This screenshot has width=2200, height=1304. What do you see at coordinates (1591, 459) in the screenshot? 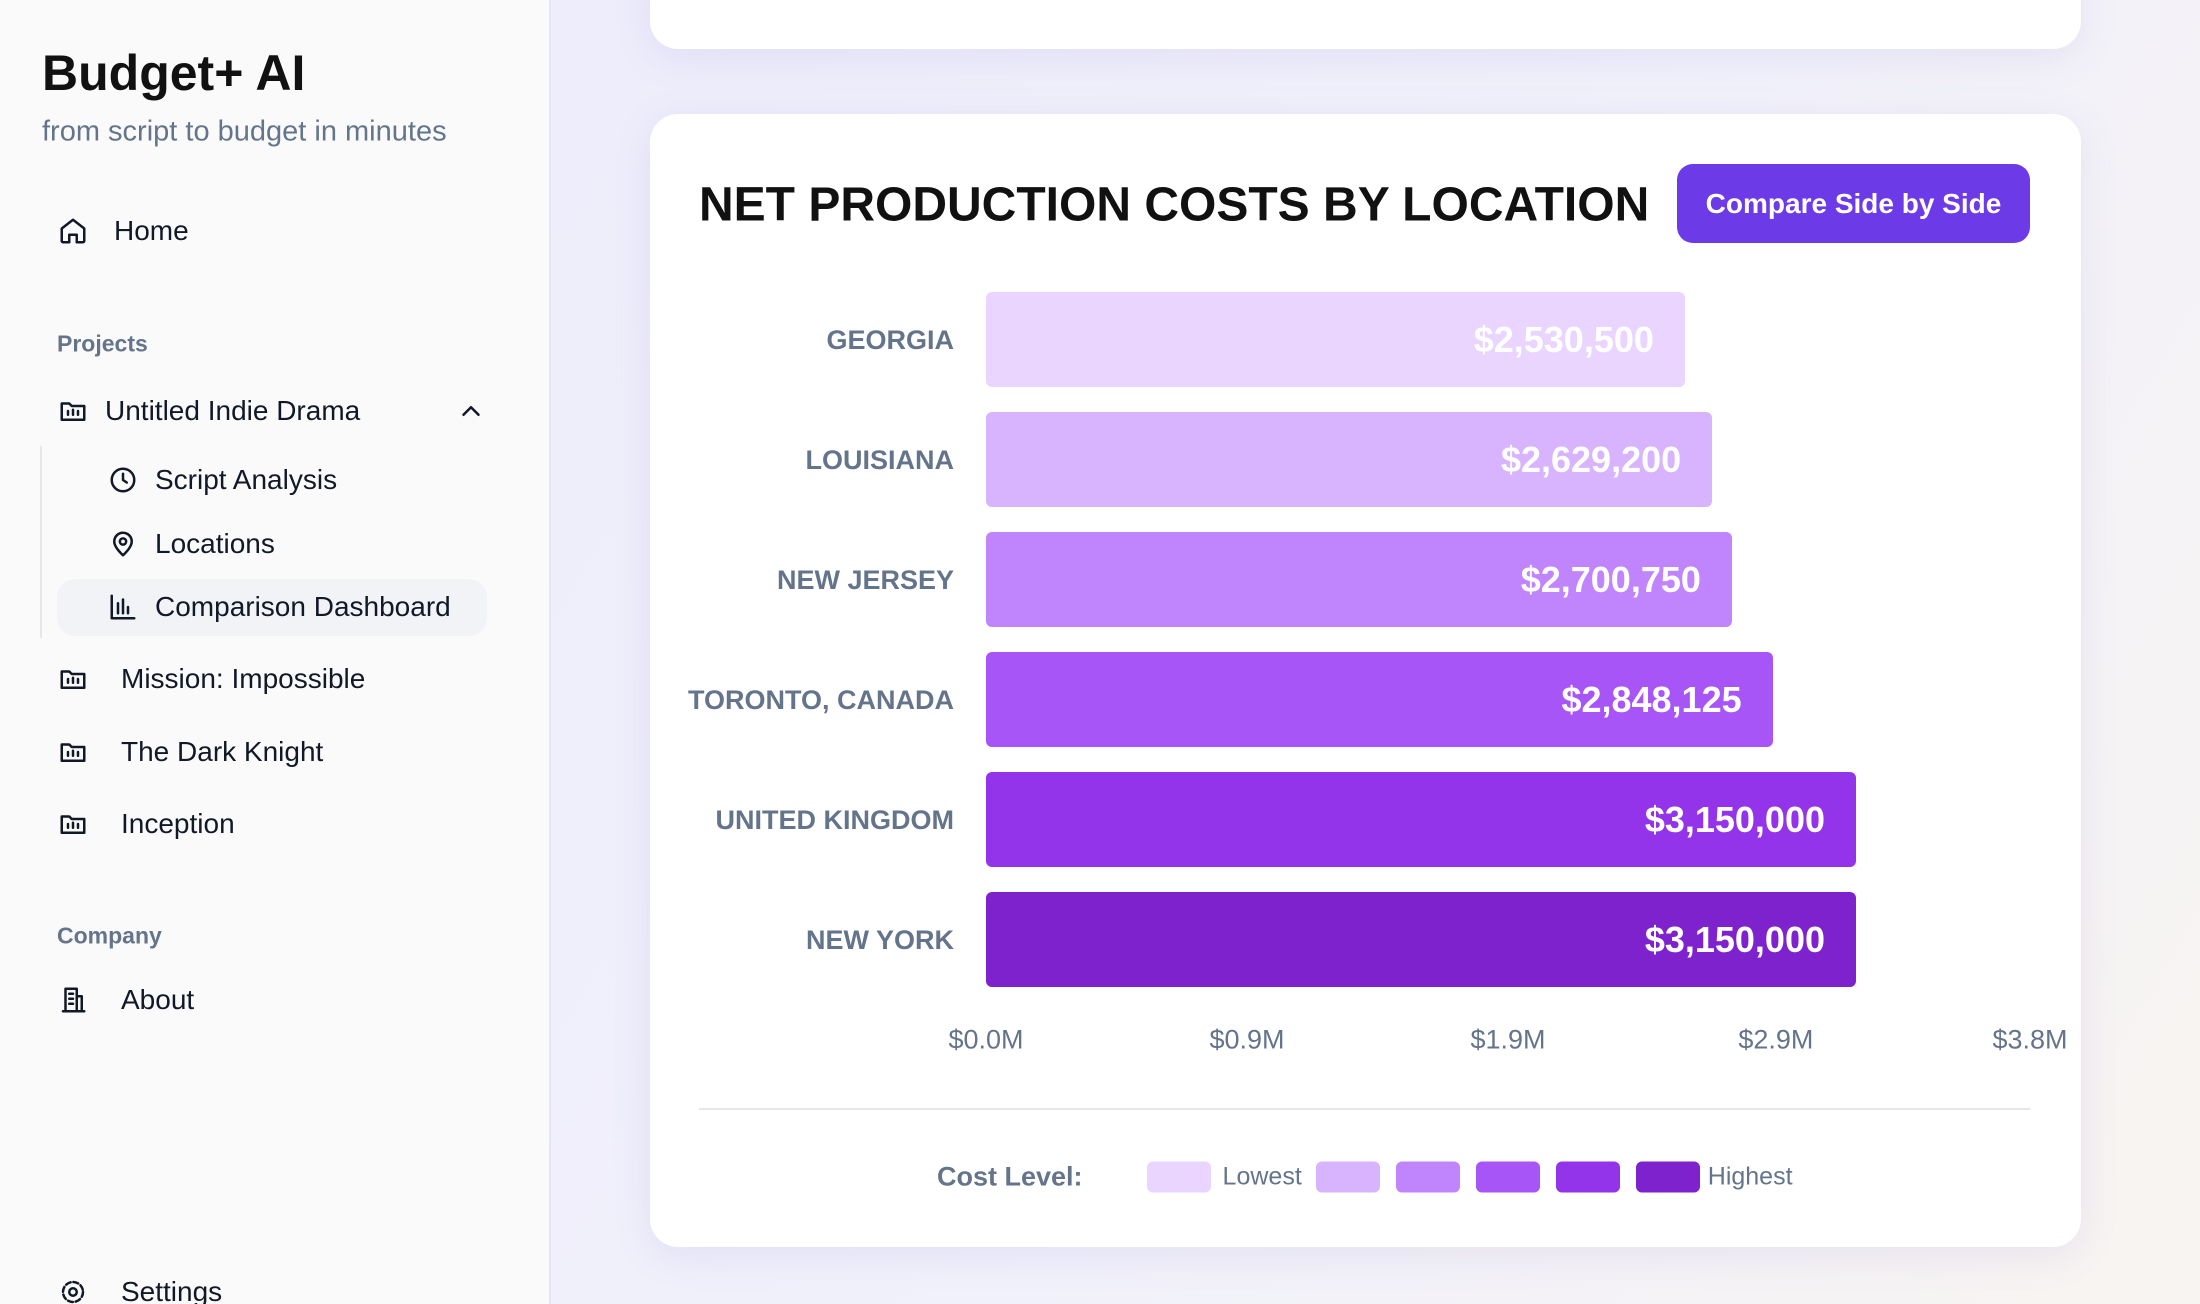
I see `value-label: $2,629,200` at bounding box center [1591, 459].